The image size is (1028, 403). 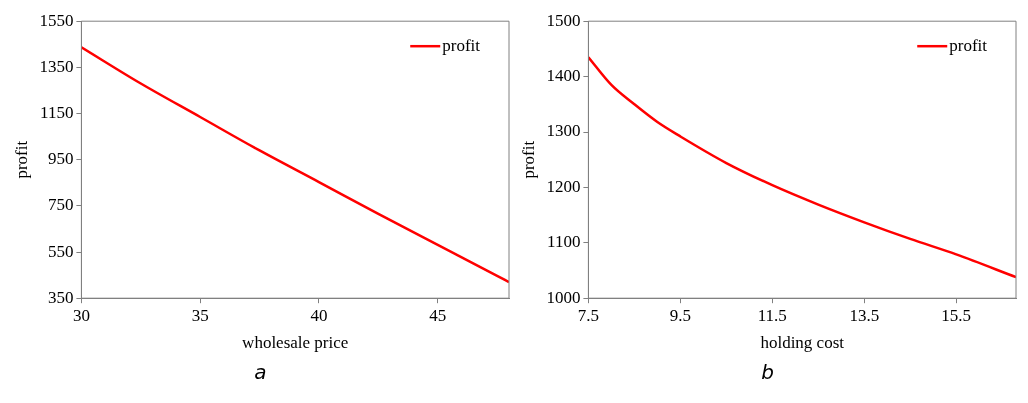 What do you see at coordinates (563, 186) in the screenshot?
I see `y-tick-label: 1200` at bounding box center [563, 186].